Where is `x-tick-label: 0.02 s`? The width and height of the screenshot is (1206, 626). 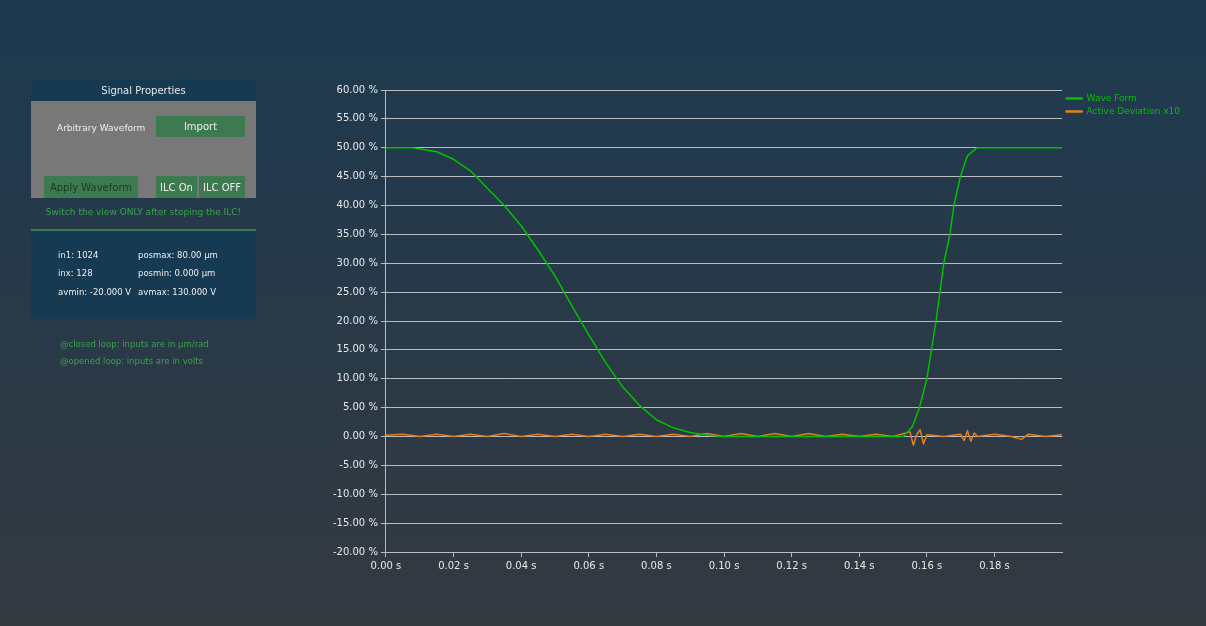
x-tick-label: 0.02 s is located at coordinates (453, 565).